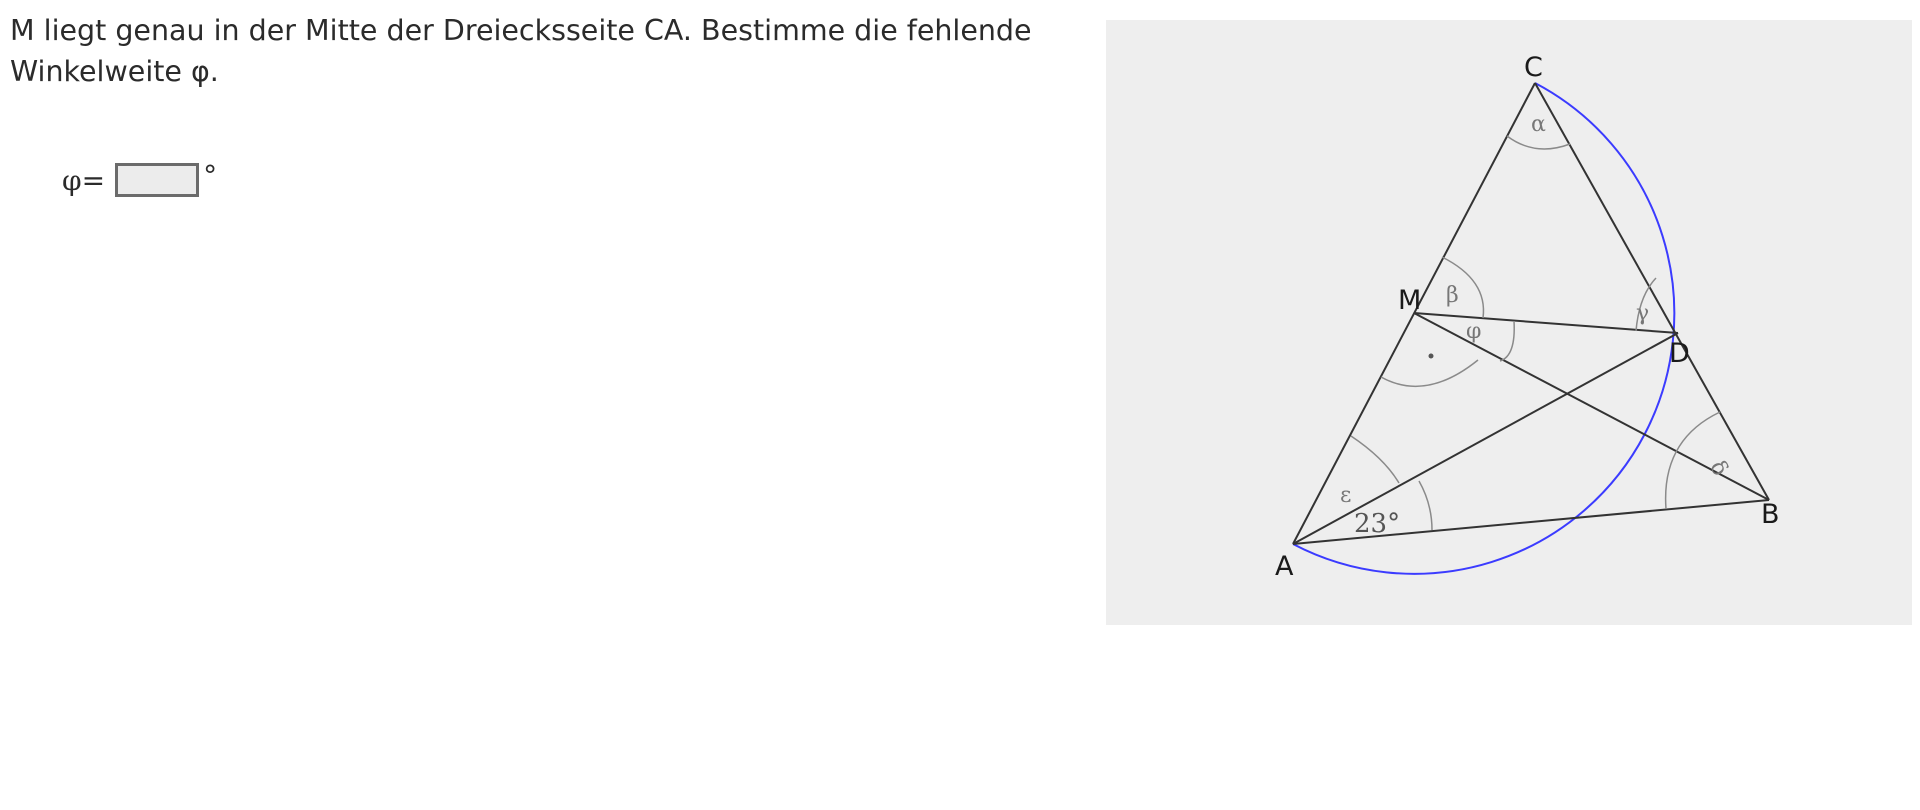 This screenshot has height=810, width=1920. I want to click on side-cb, so click(1652, 291).